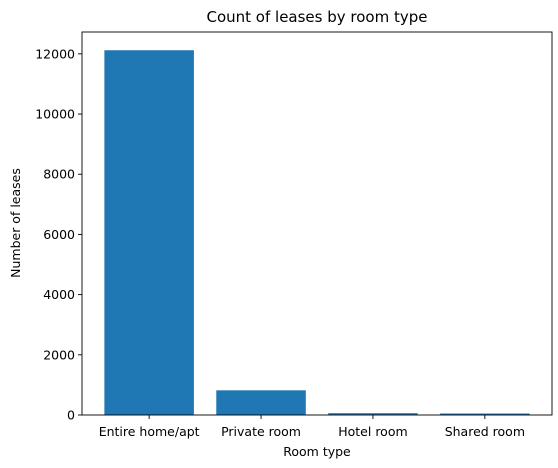 The image size is (558, 468). I want to click on x-tick-label: Shared room, so click(485, 431).